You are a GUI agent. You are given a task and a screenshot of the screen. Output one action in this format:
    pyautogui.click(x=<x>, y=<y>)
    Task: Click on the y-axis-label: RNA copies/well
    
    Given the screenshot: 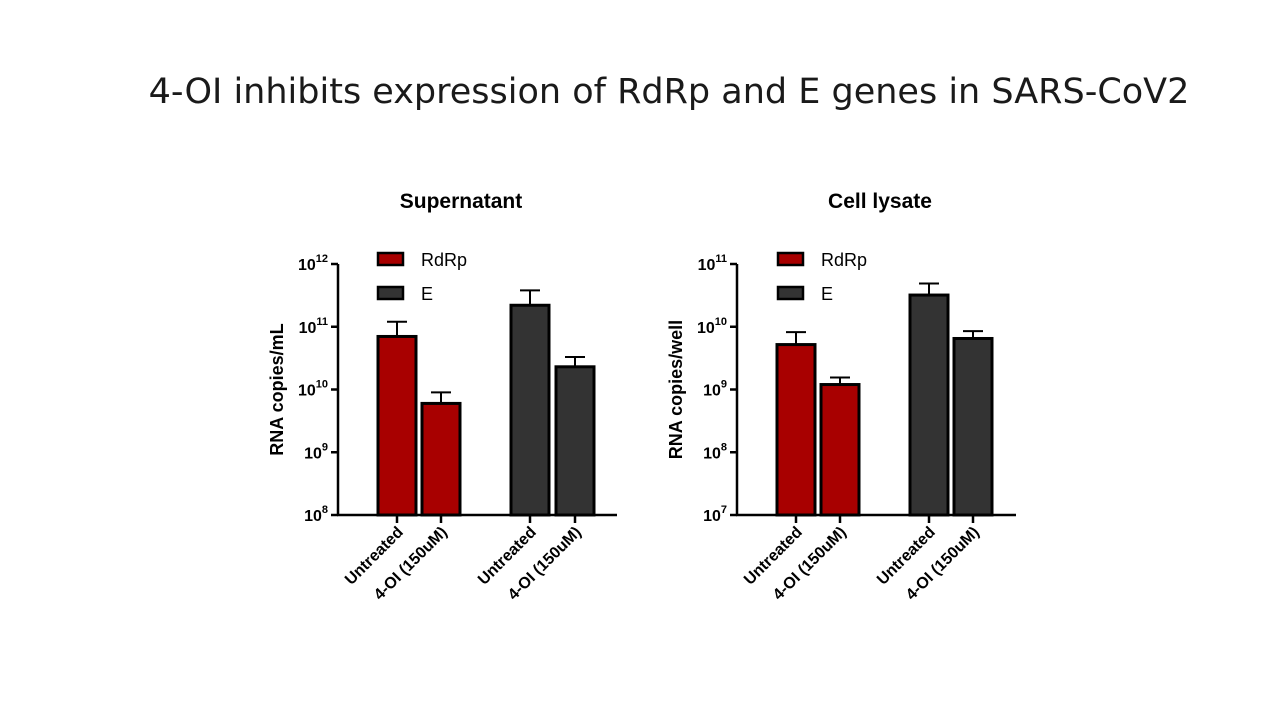 What is the action you would take?
    pyautogui.click(x=676, y=389)
    